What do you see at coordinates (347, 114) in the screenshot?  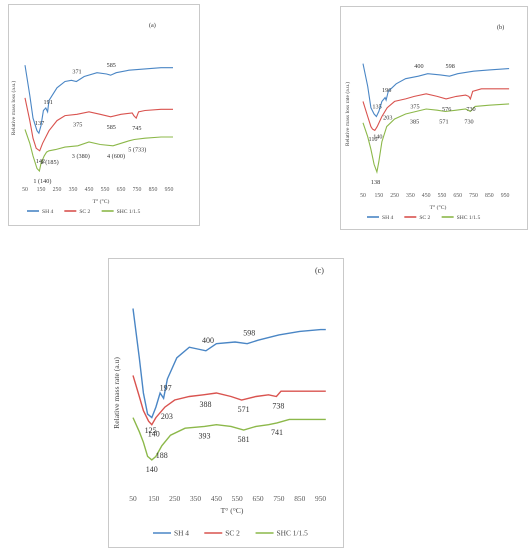 I see `y-axis-label: Relative mass loss rate (a.u.)` at bounding box center [347, 114].